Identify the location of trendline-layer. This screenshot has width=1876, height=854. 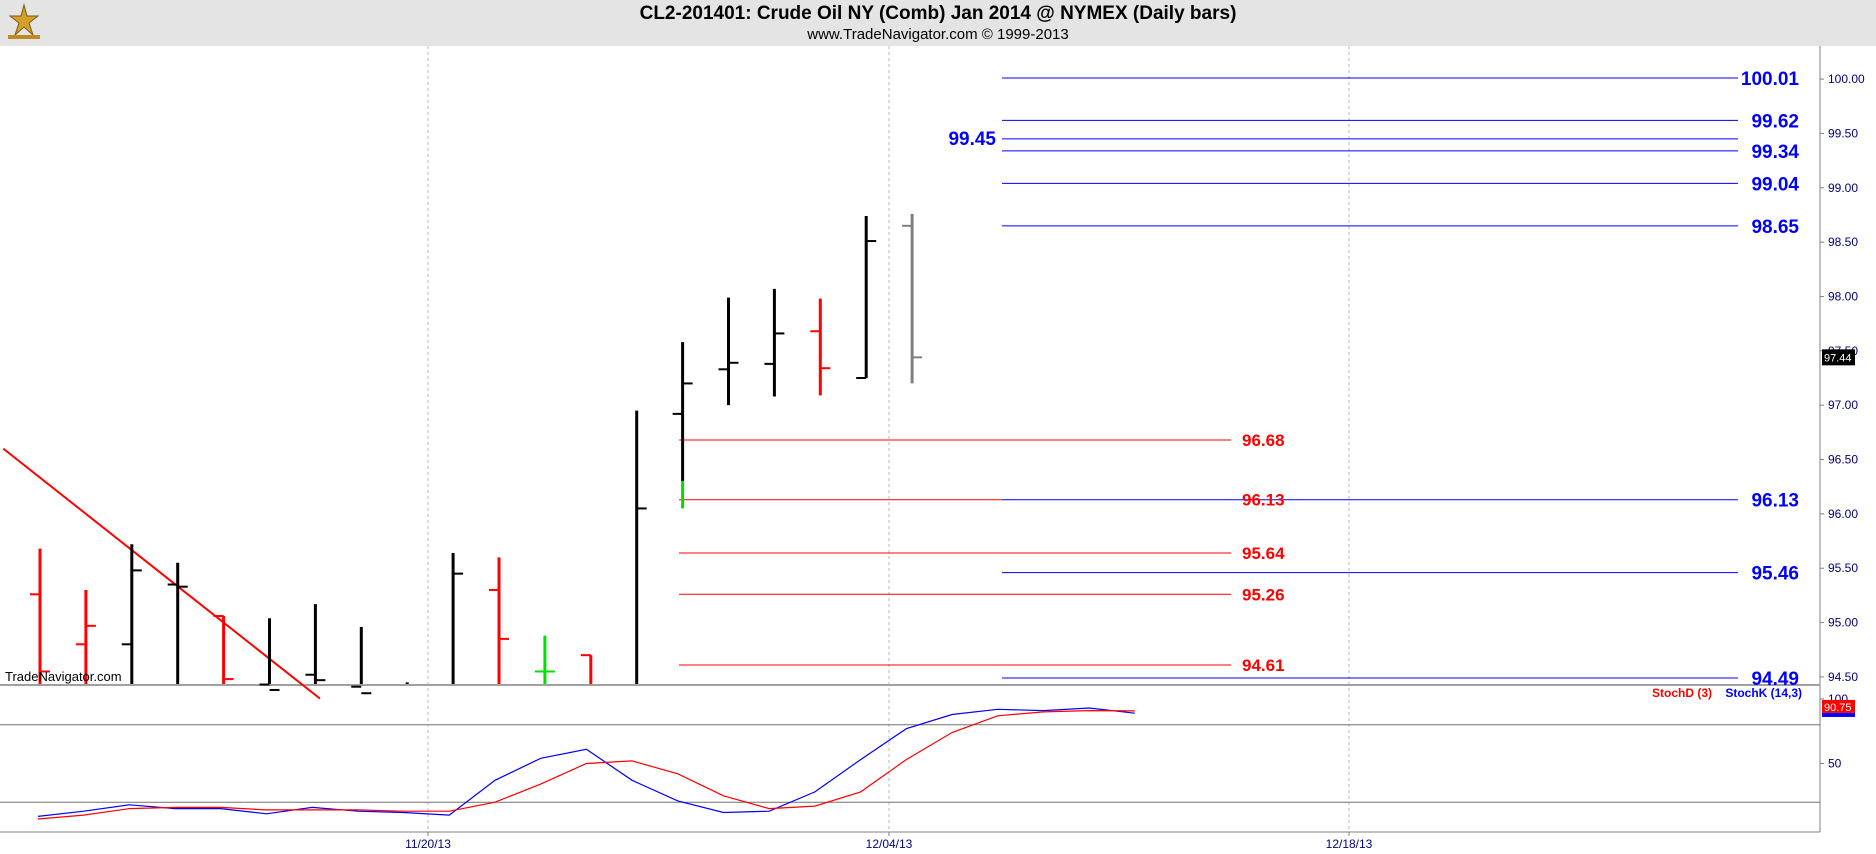
(161, 573).